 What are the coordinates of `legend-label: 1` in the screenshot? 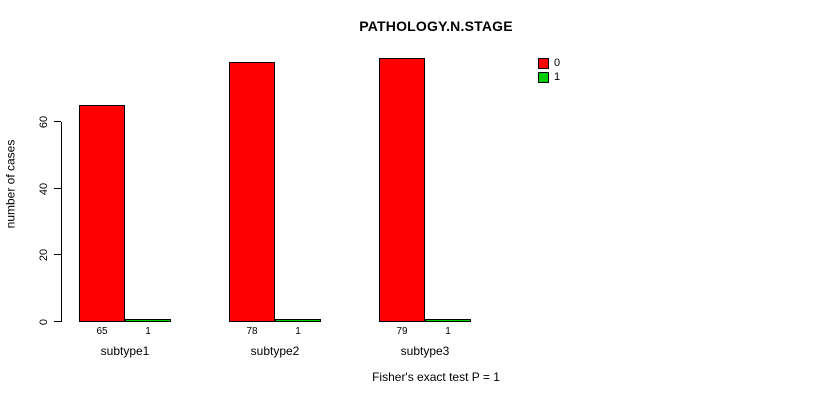 It's located at (557, 77).